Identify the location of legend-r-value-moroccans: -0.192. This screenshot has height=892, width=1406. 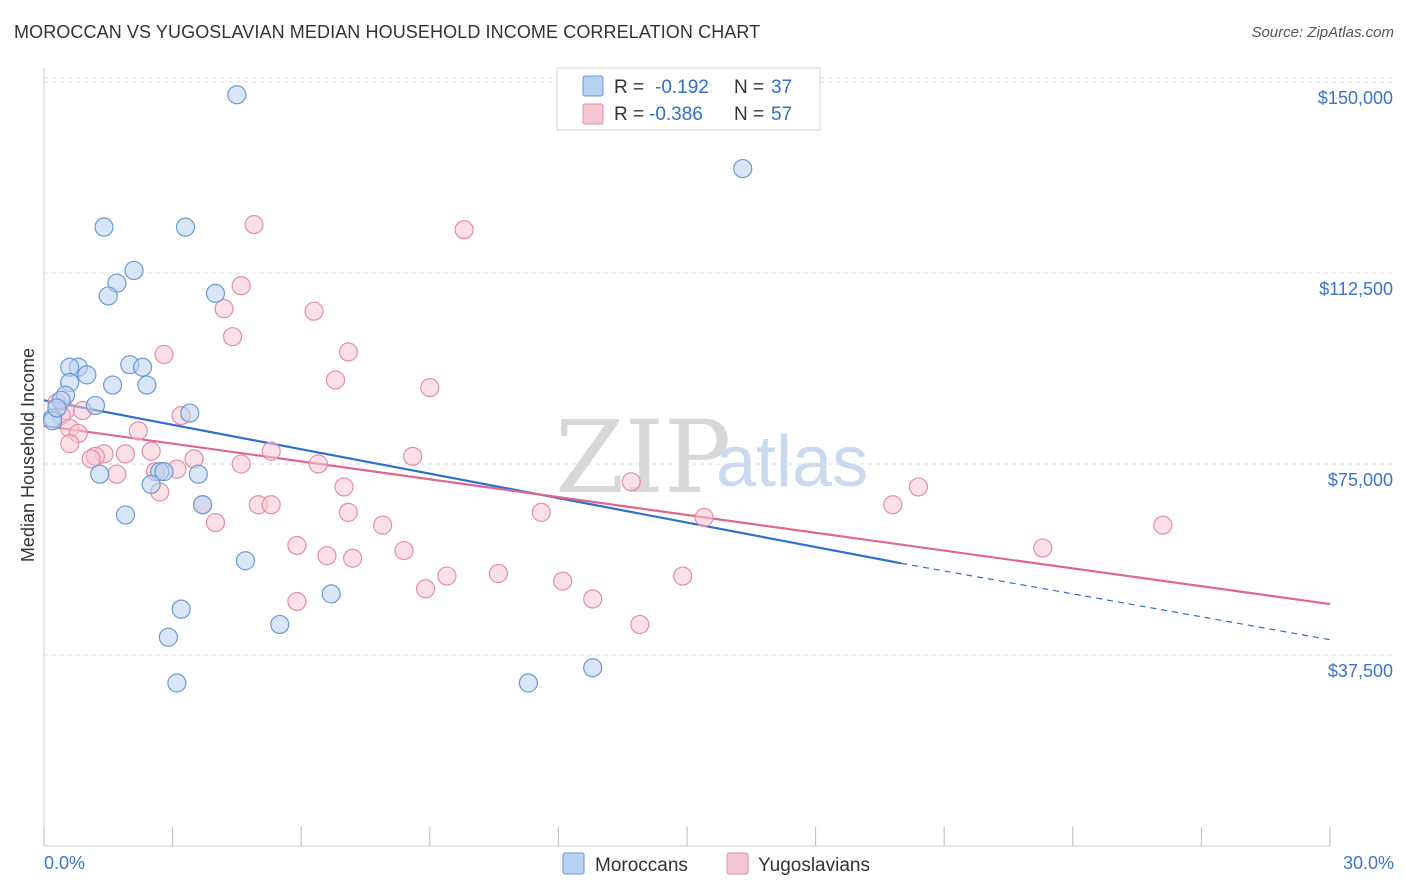
(682, 87).